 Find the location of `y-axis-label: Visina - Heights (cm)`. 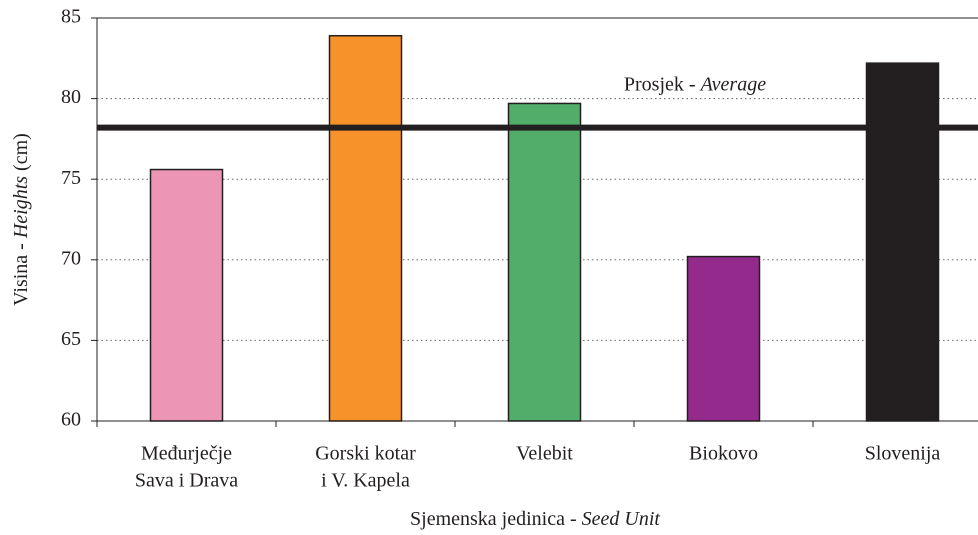

y-axis-label: Visina - Heights (cm) is located at coordinates (21, 219).